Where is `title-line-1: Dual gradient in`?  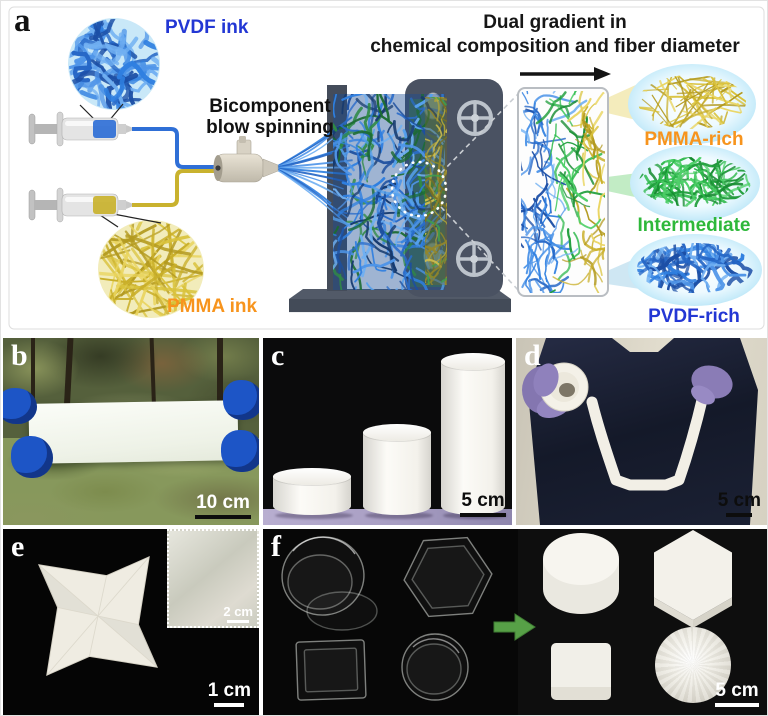
title-line-1: Dual gradient in is located at coordinates (555, 22).